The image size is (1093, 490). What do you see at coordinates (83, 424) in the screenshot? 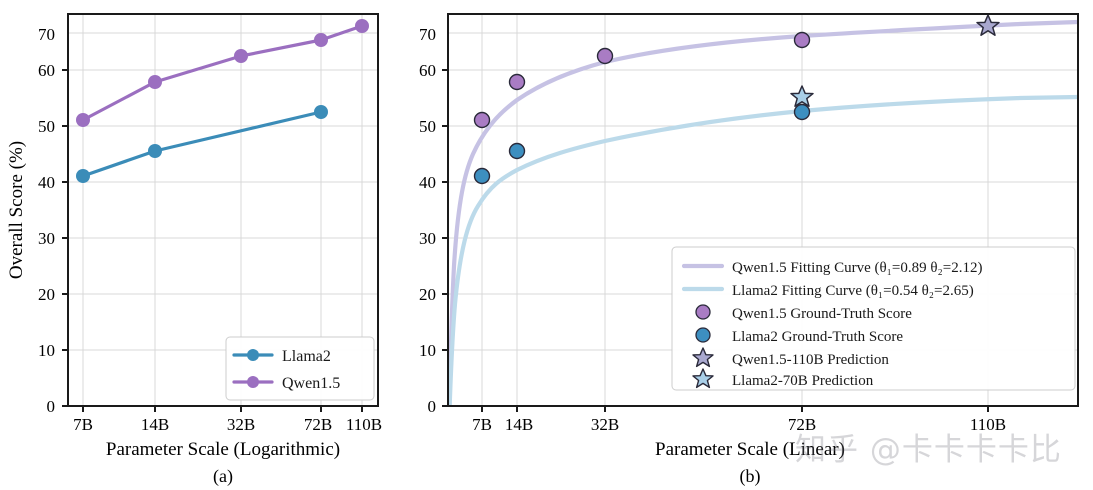
I see `x-tick-label-a-7b: 7B` at bounding box center [83, 424].